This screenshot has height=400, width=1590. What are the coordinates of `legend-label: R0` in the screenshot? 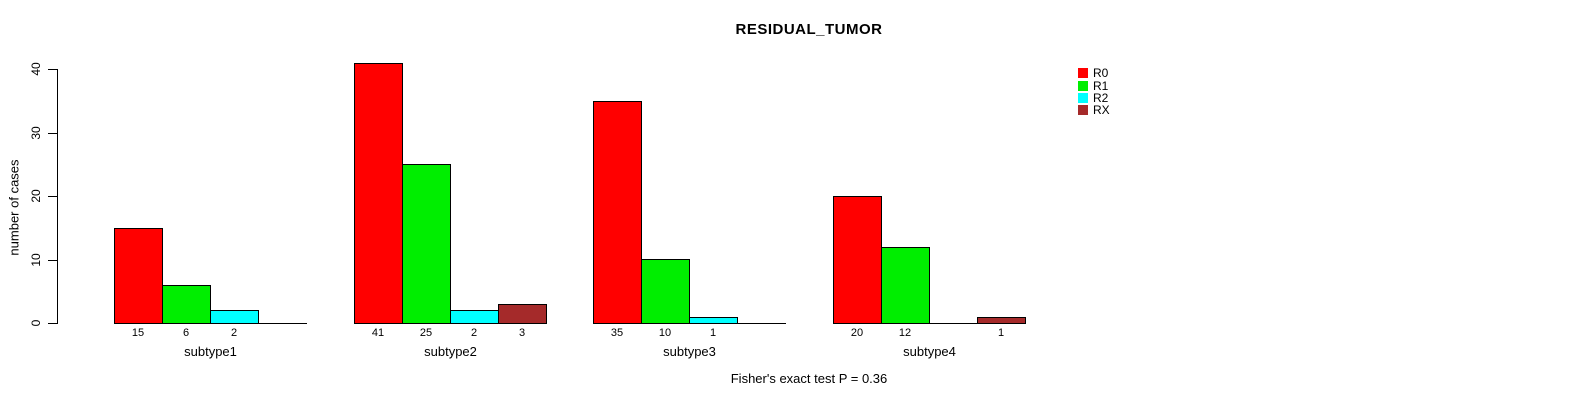 It's located at (1101, 73).